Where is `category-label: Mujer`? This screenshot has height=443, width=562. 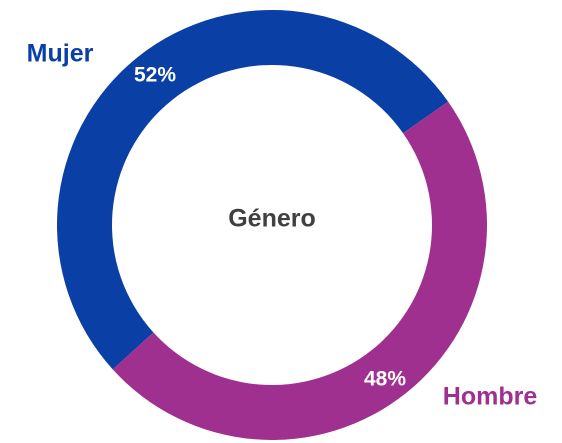
category-label: Mujer is located at coordinates (60, 54).